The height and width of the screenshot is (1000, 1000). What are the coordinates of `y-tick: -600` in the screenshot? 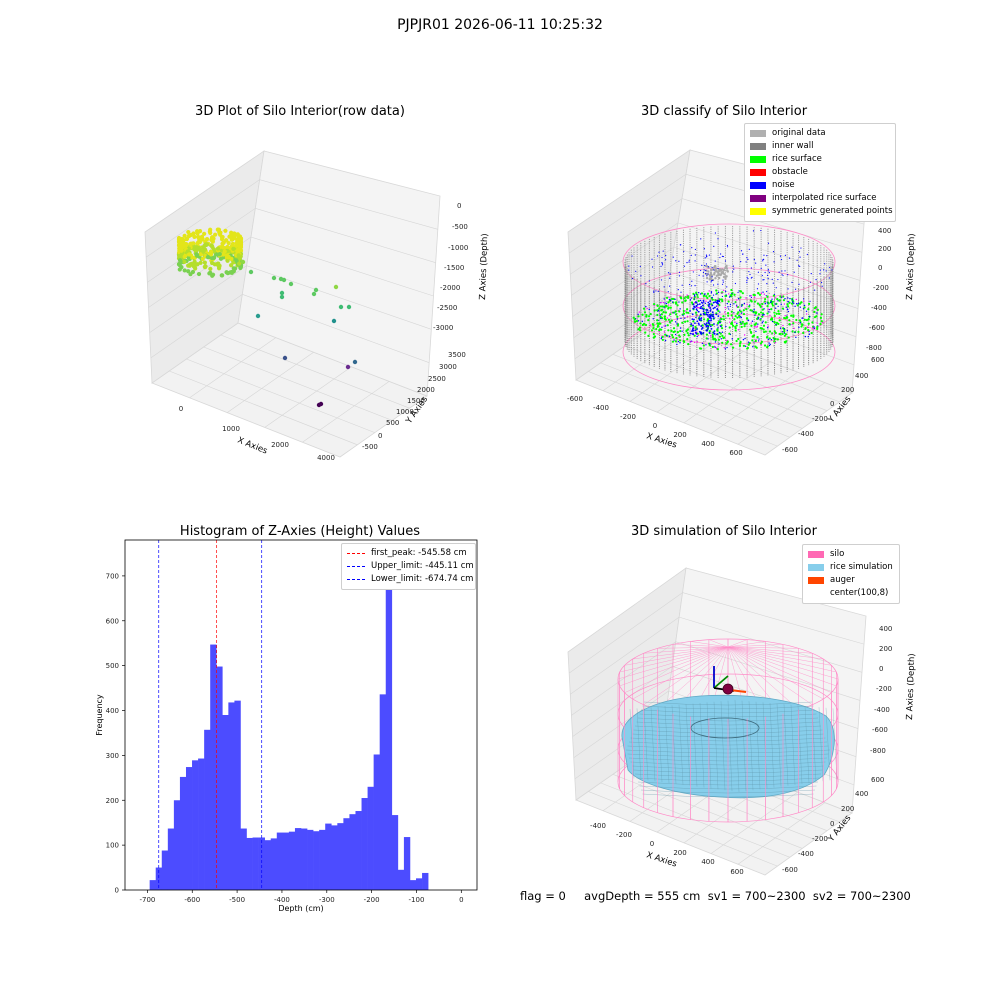 It's located at (790, 450).